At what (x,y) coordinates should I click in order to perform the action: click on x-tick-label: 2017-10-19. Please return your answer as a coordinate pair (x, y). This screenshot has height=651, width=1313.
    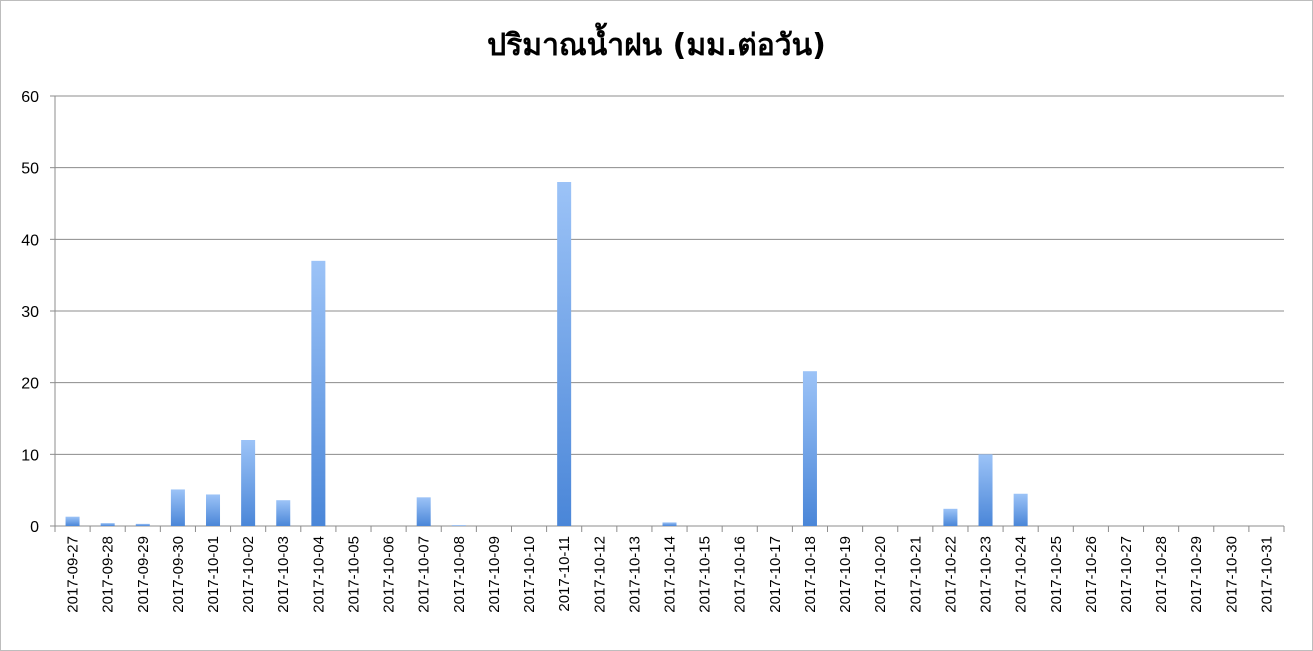
    Looking at the image, I should click on (845, 574).